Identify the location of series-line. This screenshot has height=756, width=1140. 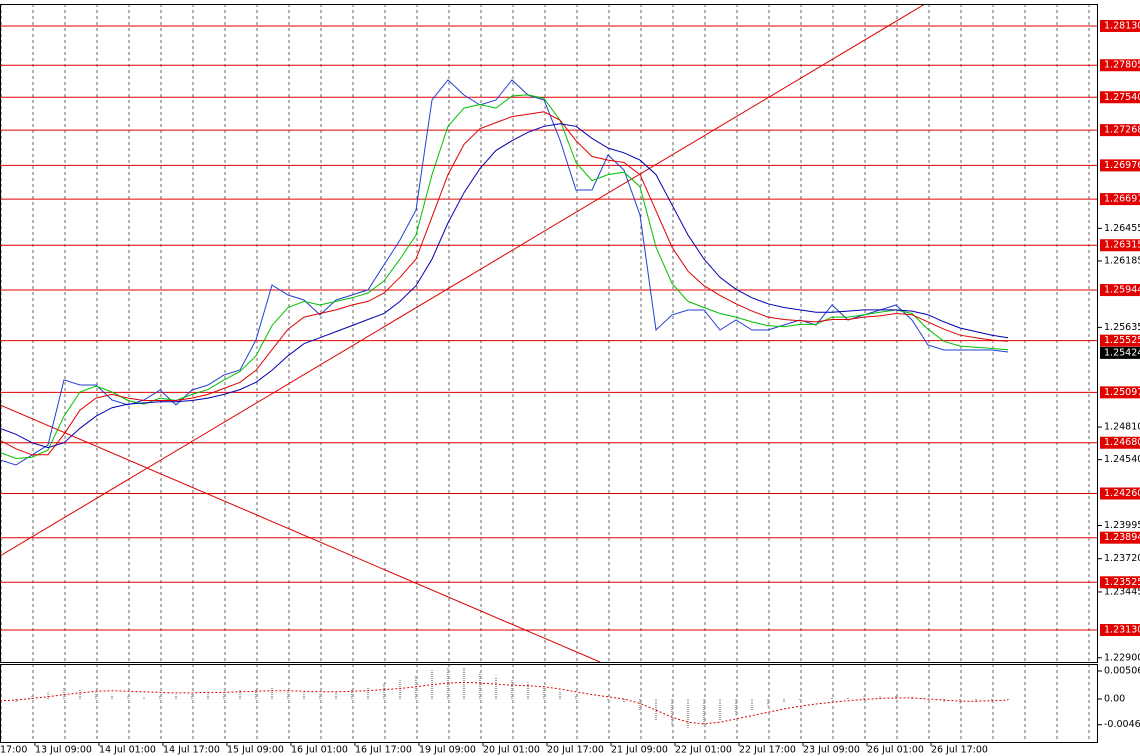
(504, 703).